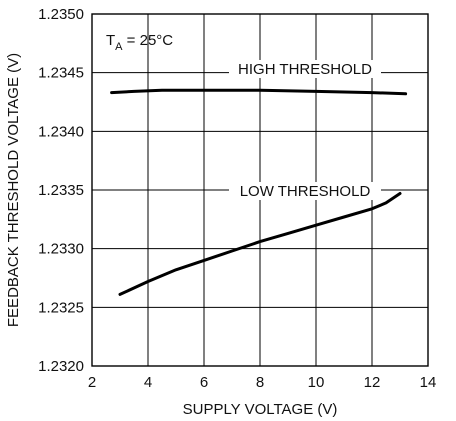 Image resolution: width=456 pixels, height=421 pixels. I want to click on condition-subscript: A, so click(119, 47).